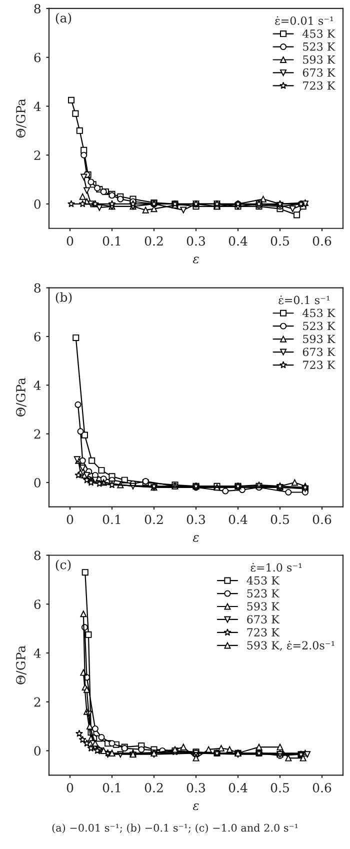 The width and height of the screenshot is (350, 849). Describe the element at coordinates (304, 300) in the screenshot. I see `legend-title: ε̇=0.1 s⁻¹` at that location.